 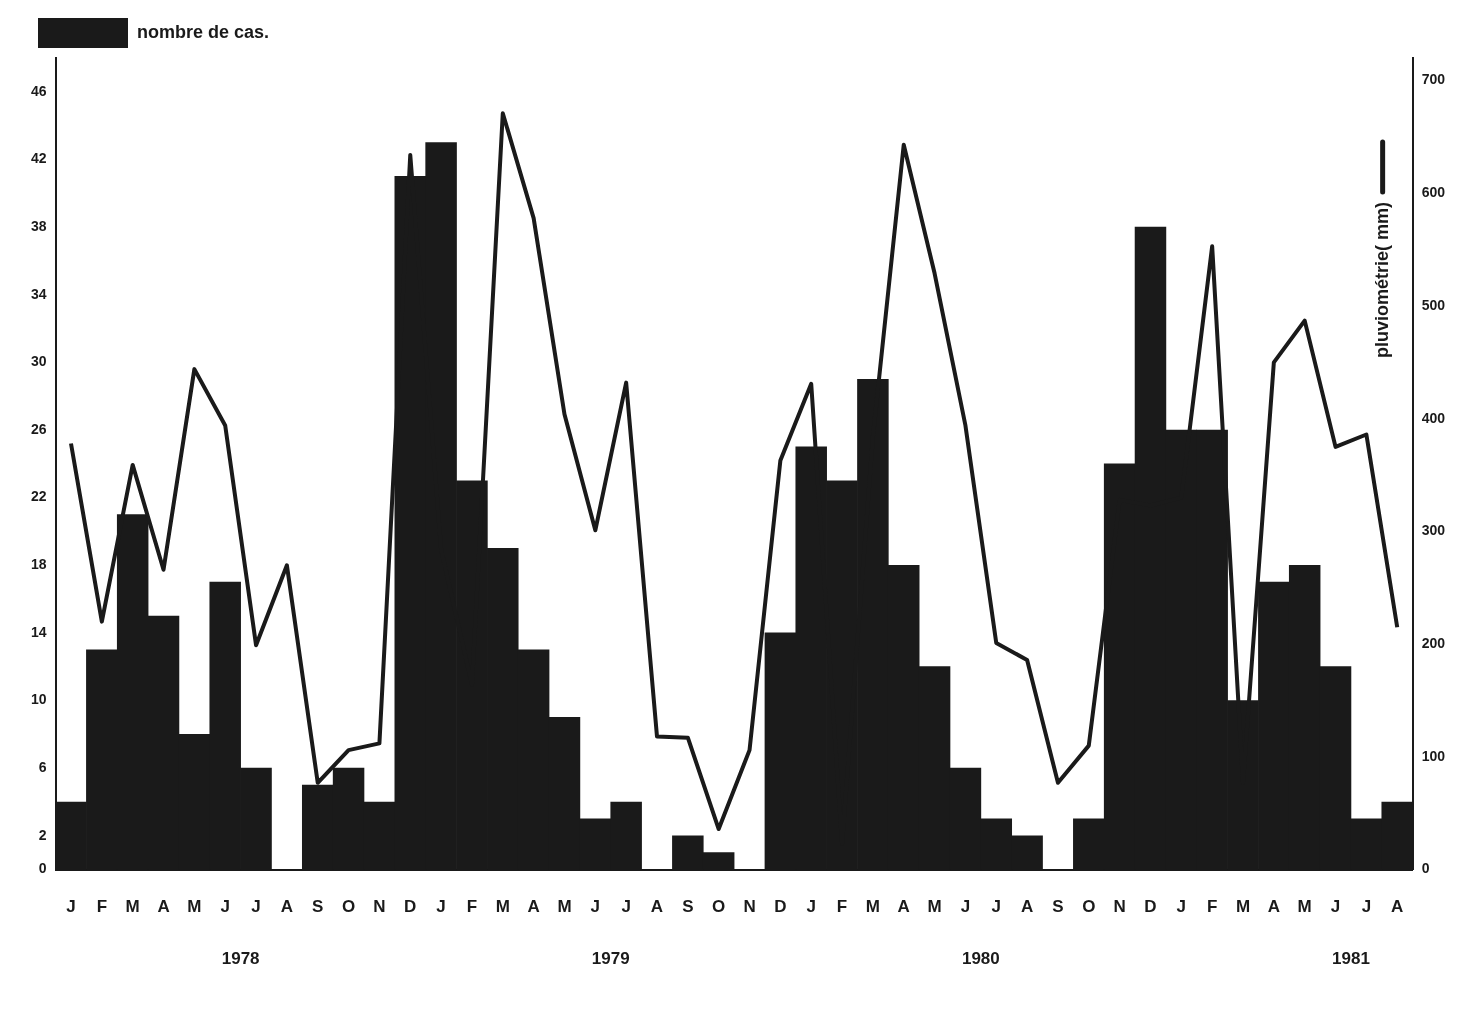 What do you see at coordinates (1433, 192) in the screenshot?
I see `y2-tick-label: 600` at bounding box center [1433, 192].